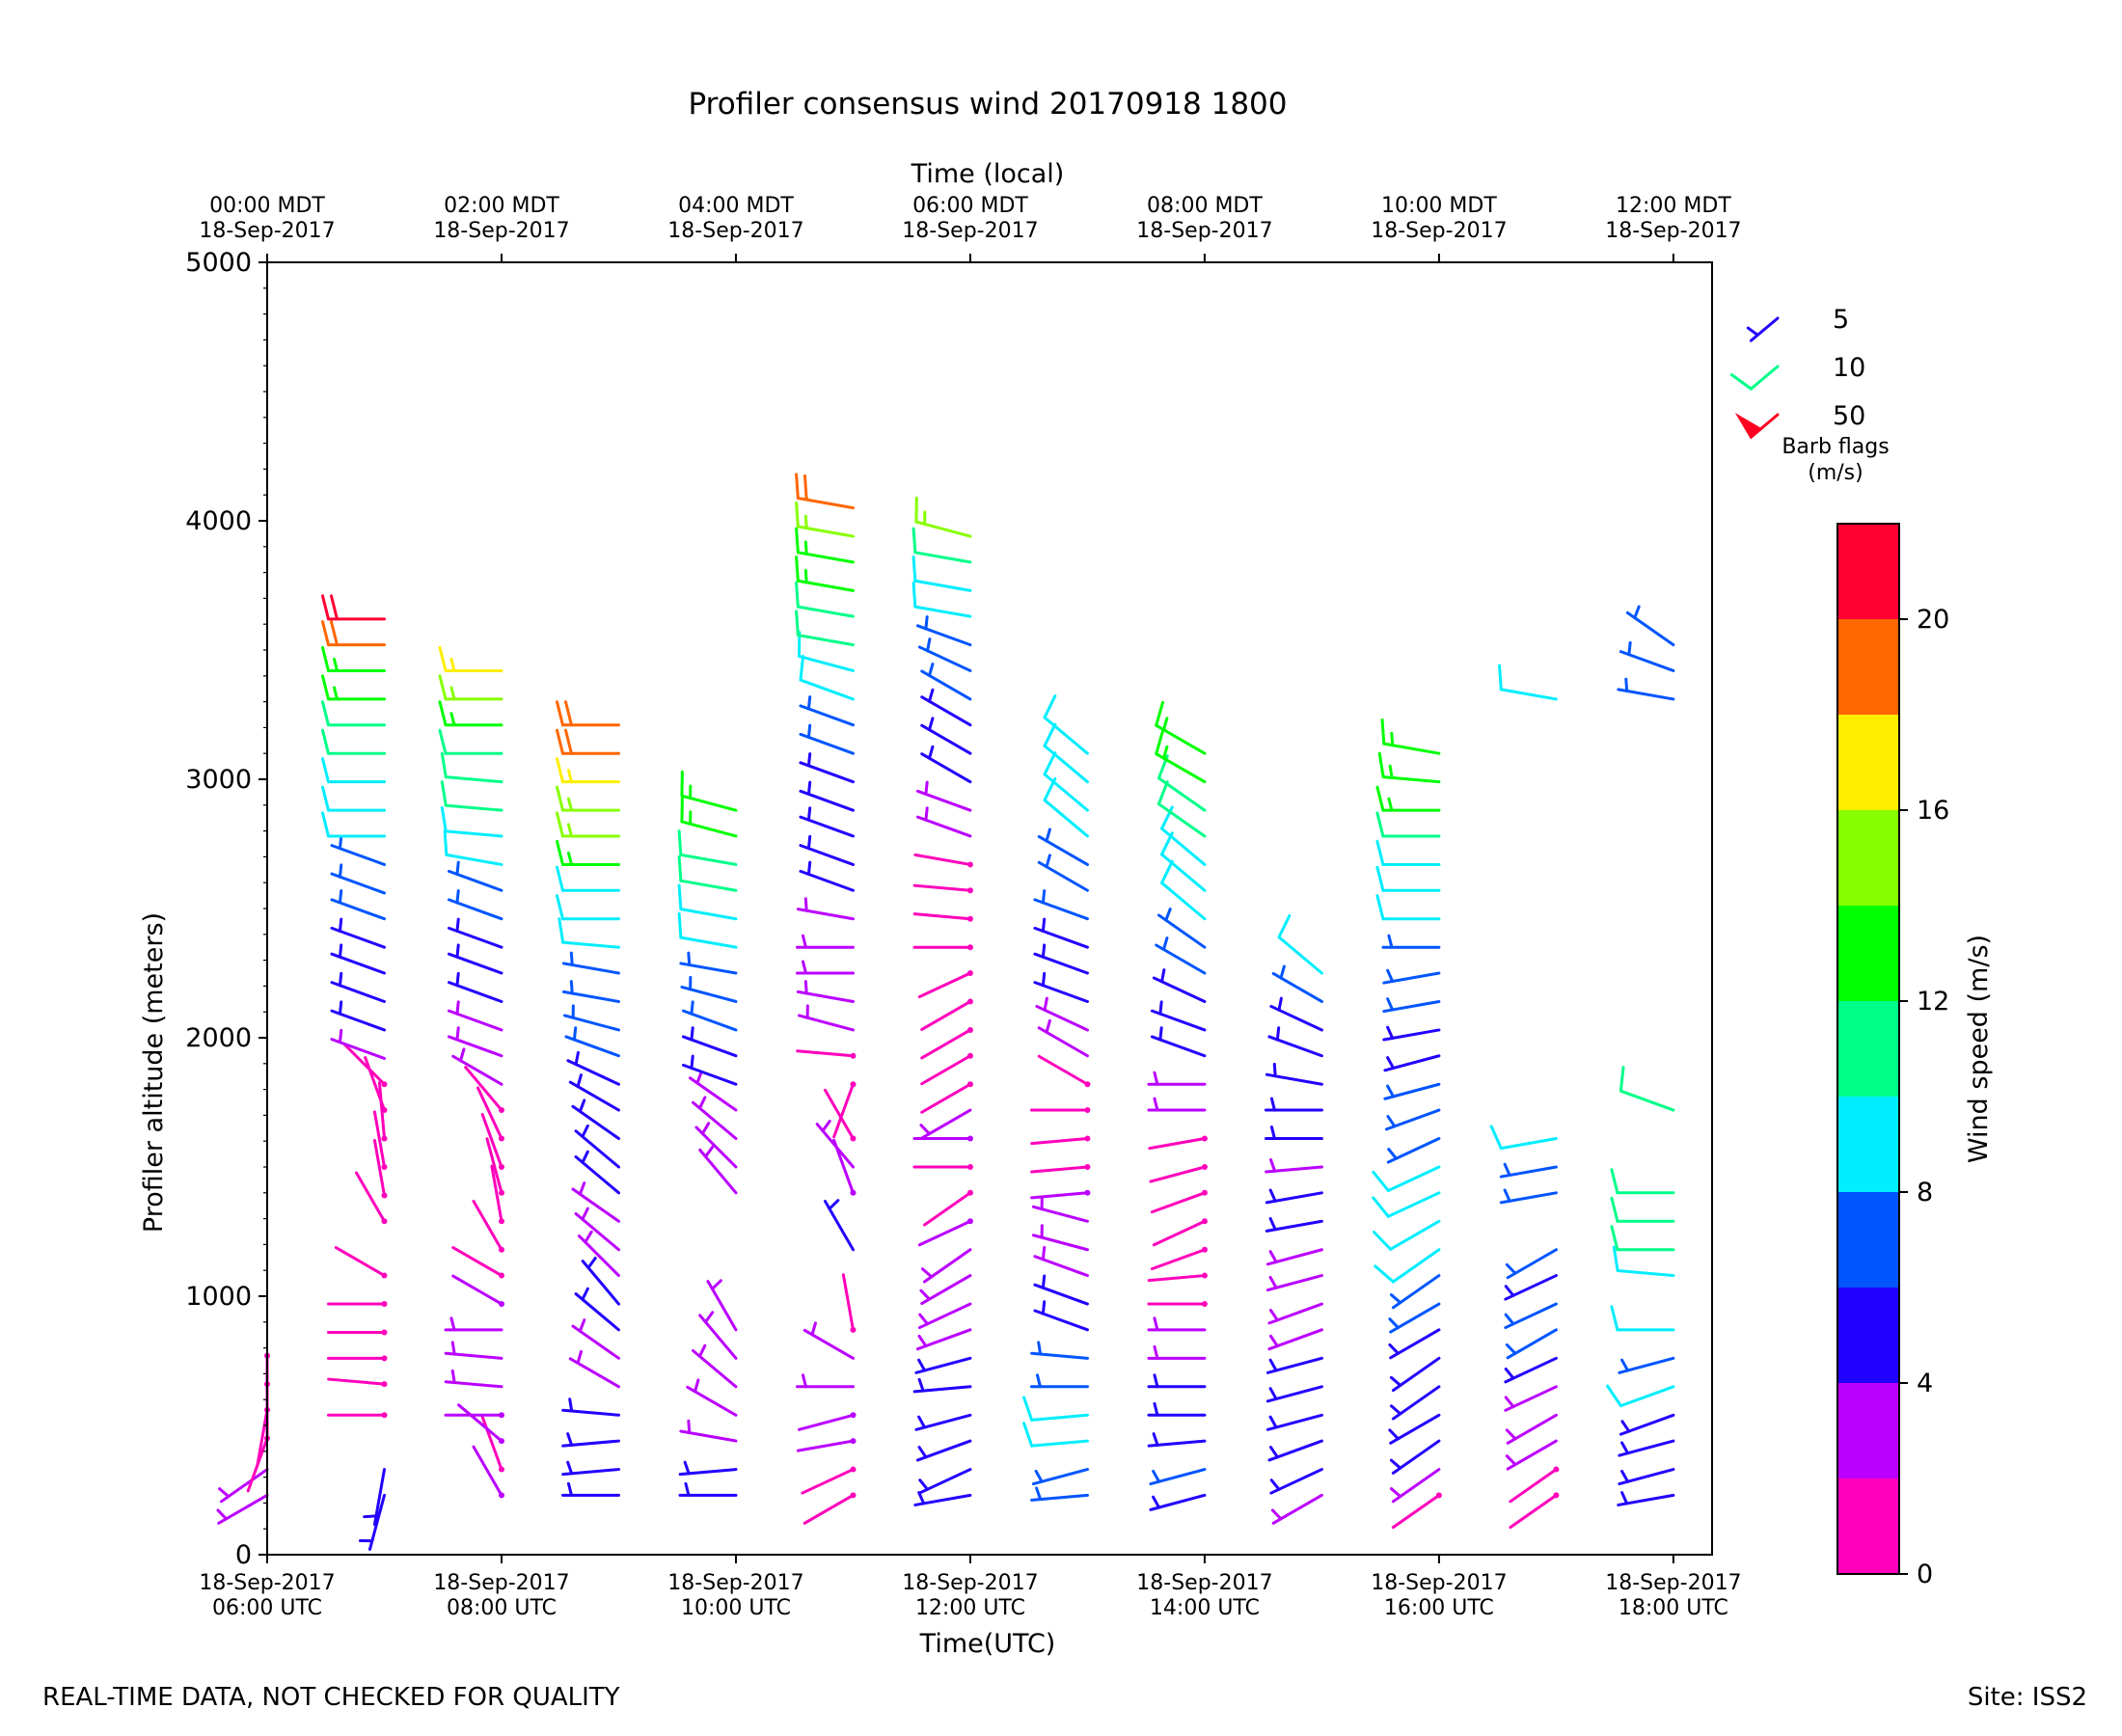 This screenshot has height=1736, width=2122. Describe the element at coordinates (970, 206) in the screenshot. I see `top-tick-time: 06:00 MDT` at that location.